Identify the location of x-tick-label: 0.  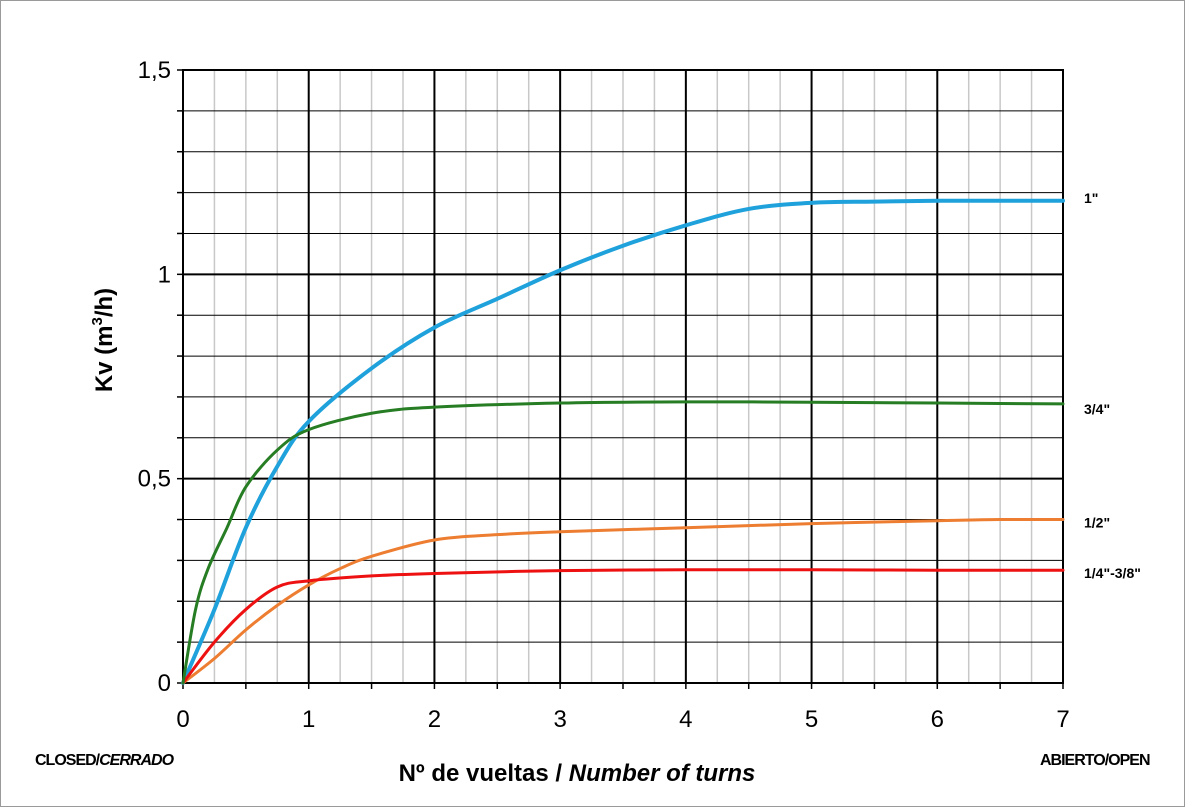
(182, 719).